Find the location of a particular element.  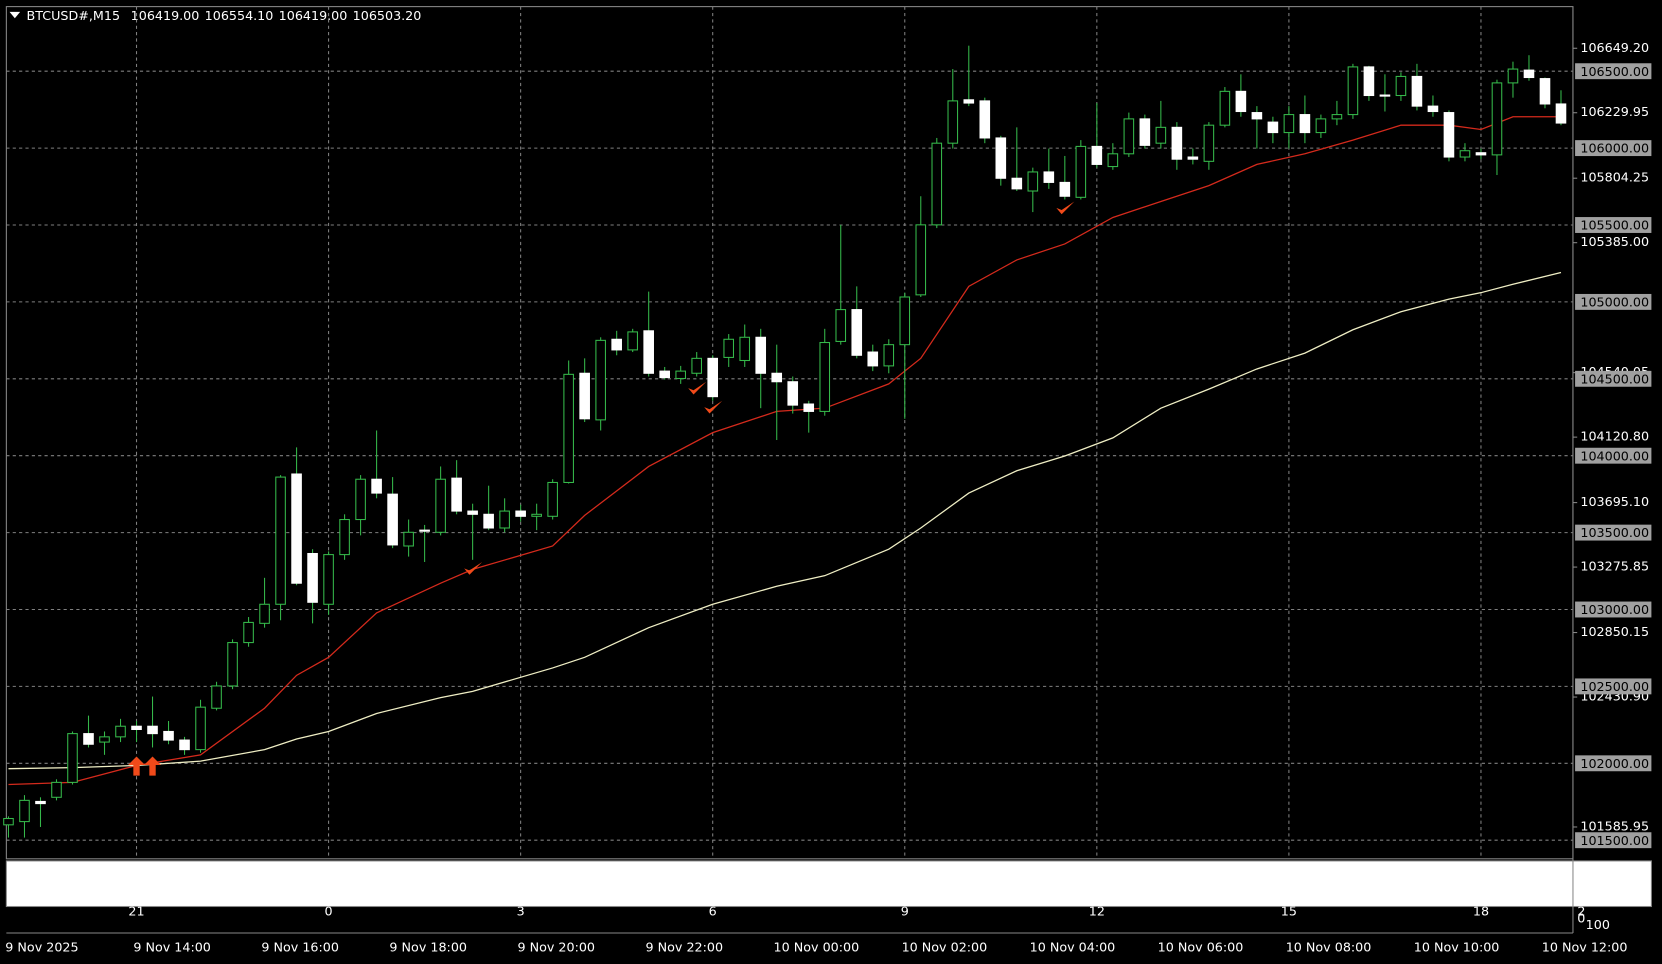

indicator-label: 15 is located at coordinates (1289, 910).